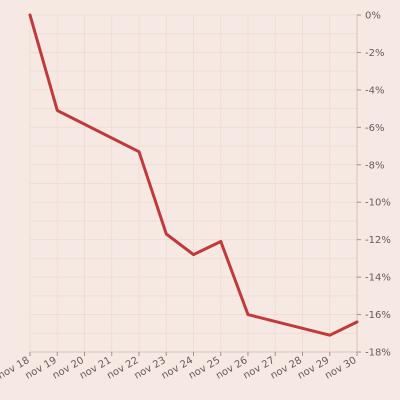 Image resolution: width=400 pixels, height=400 pixels. I want to click on y-tick-label: -8%, so click(374, 165).